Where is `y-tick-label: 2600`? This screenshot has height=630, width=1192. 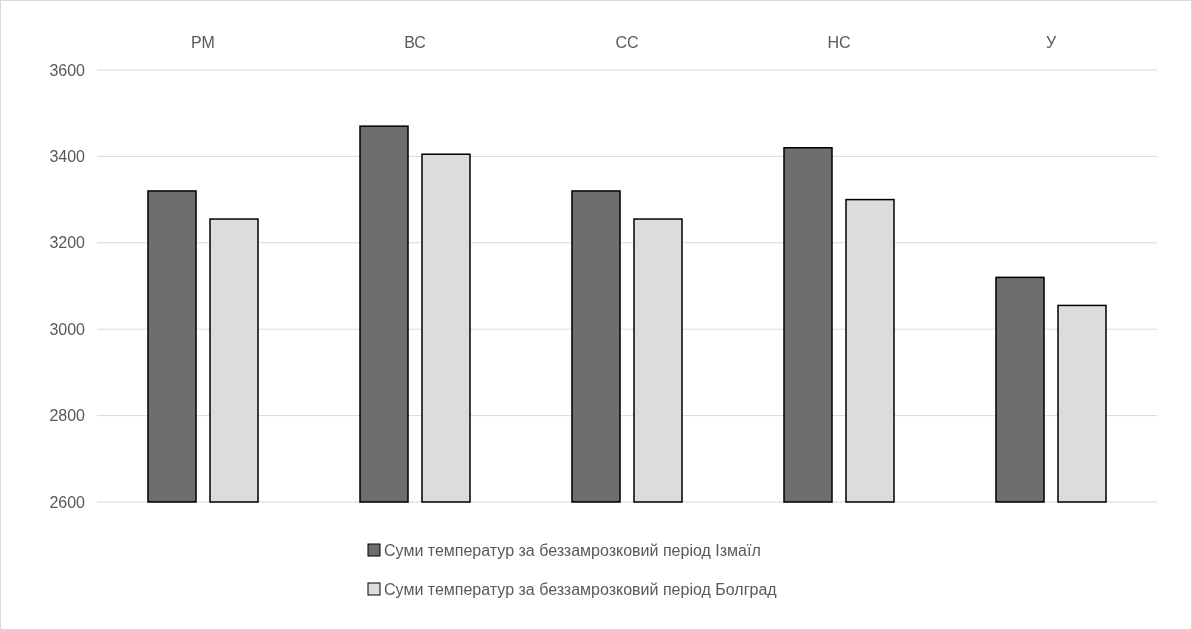
y-tick-label: 2600 is located at coordinates (67, 502).